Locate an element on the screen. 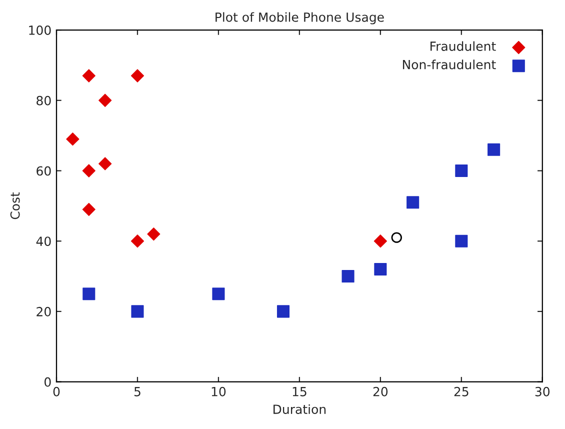 This screenshot has width=565, height=429. y-tick-label: 60 is located at coordinates (43, 171).